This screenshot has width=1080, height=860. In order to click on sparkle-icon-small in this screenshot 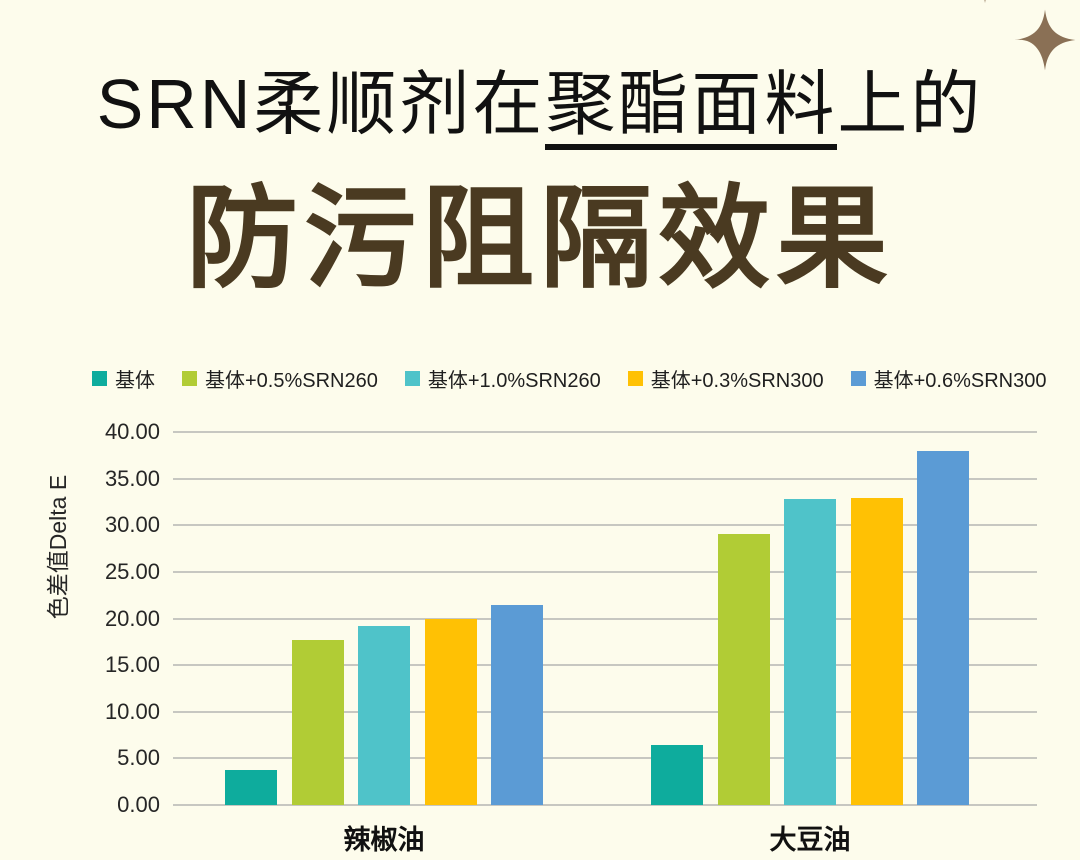, I will do `click(985, 2)`.